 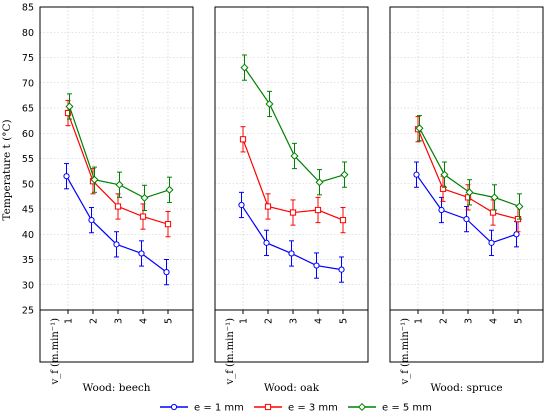 What do you see at coordinates (28, 159) in the screenshot?
I see `y-tick-label: 55` at bounding box center [28, 159].